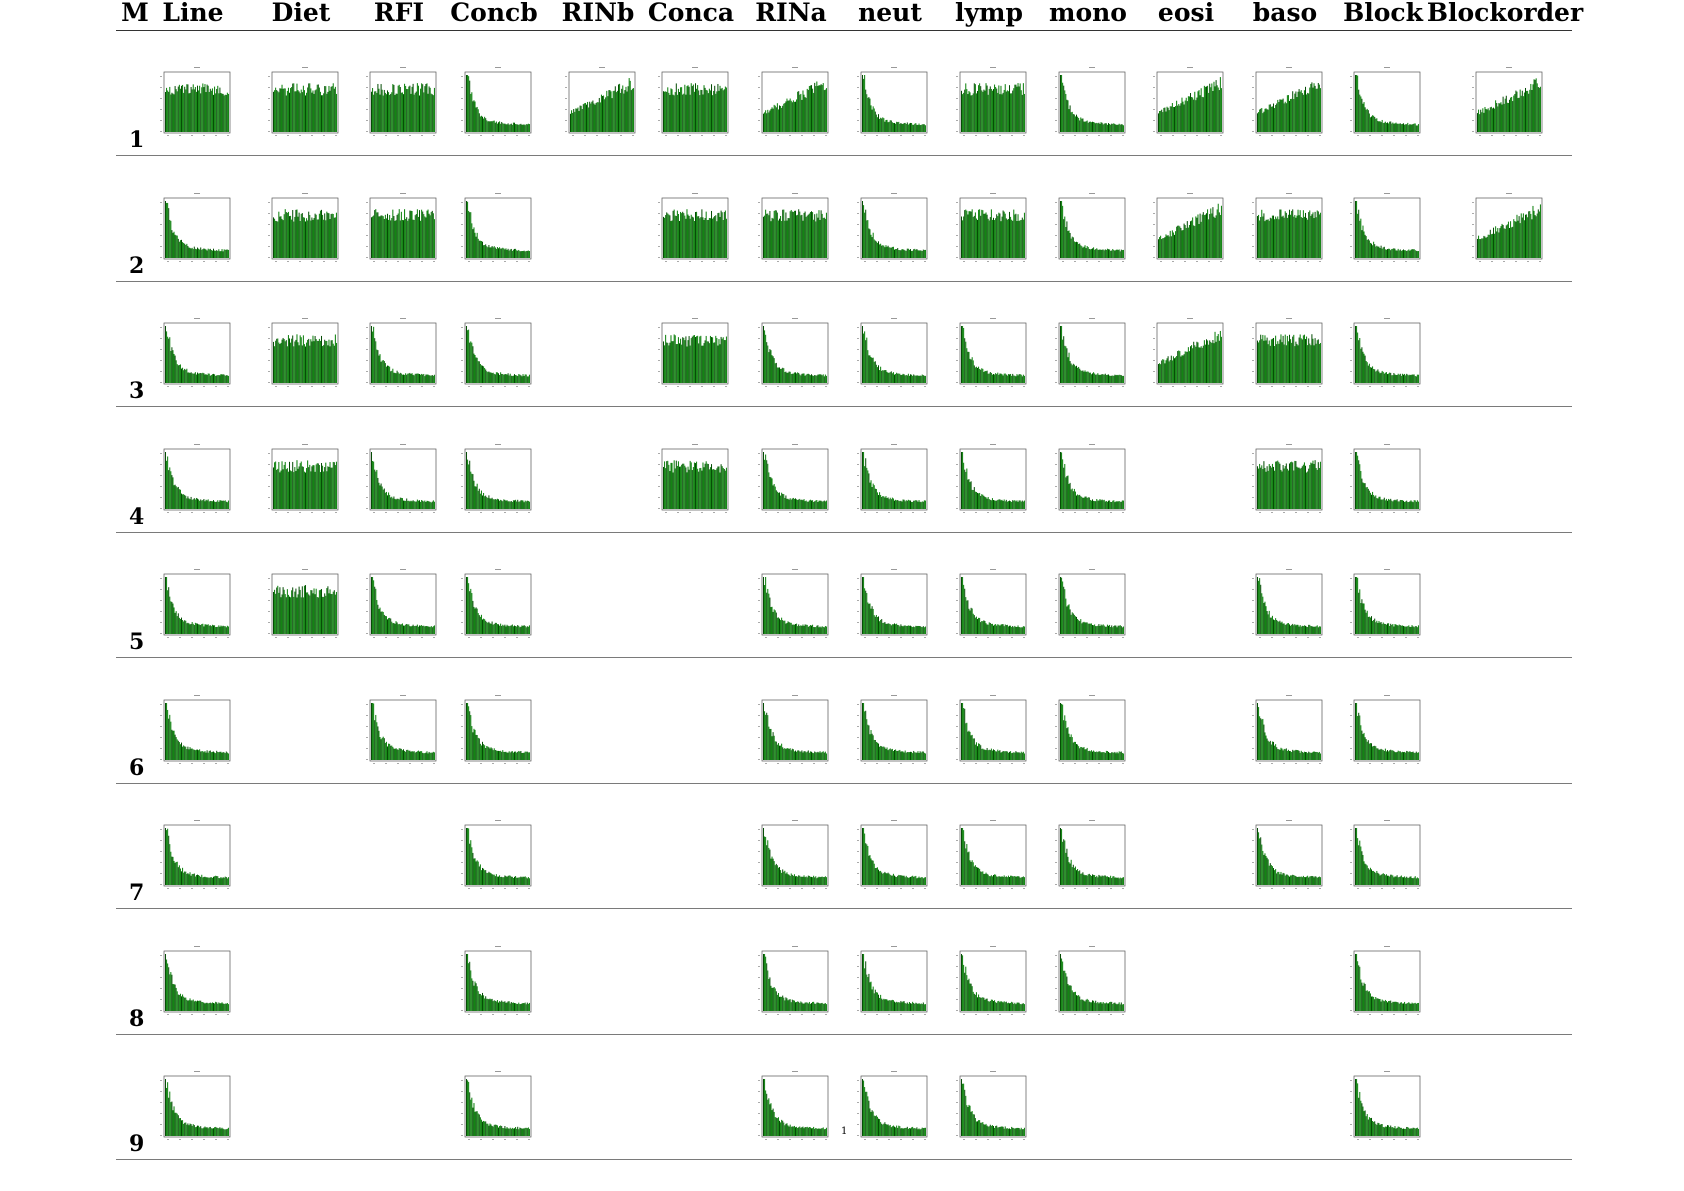 This screenshot has width=1684, height=1191. I want to click on histogram-rinb-m1, so click(598, 102).